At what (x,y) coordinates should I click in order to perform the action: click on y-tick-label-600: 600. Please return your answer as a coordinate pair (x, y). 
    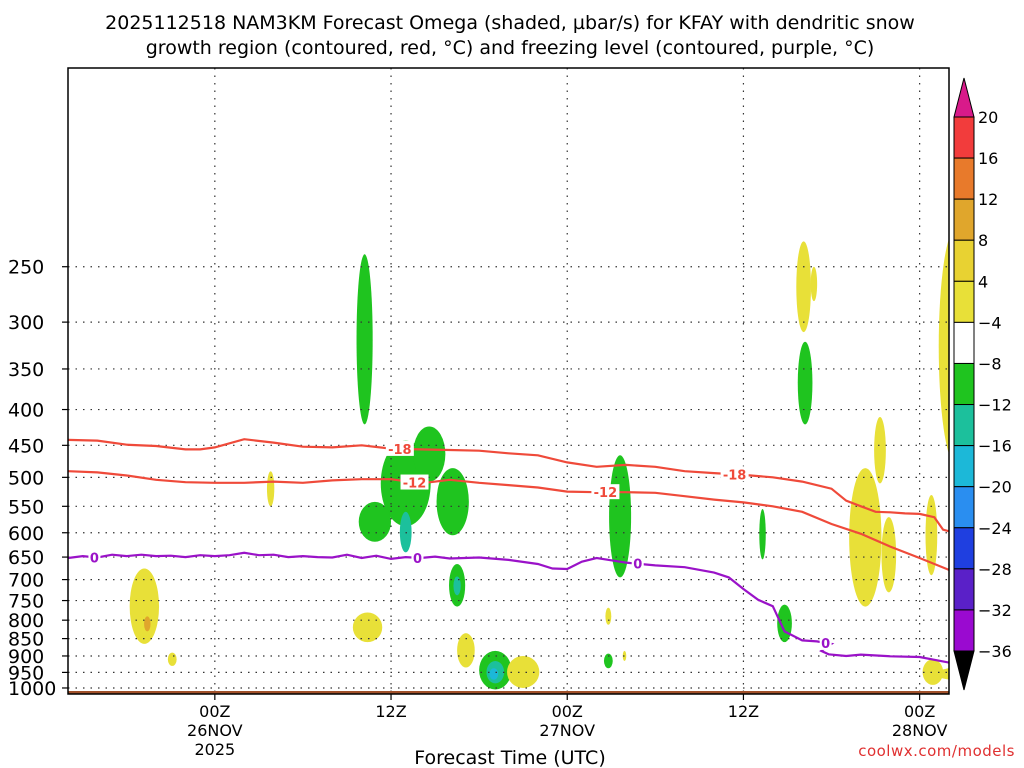
    Looking at the image, I should click on (26, 534).